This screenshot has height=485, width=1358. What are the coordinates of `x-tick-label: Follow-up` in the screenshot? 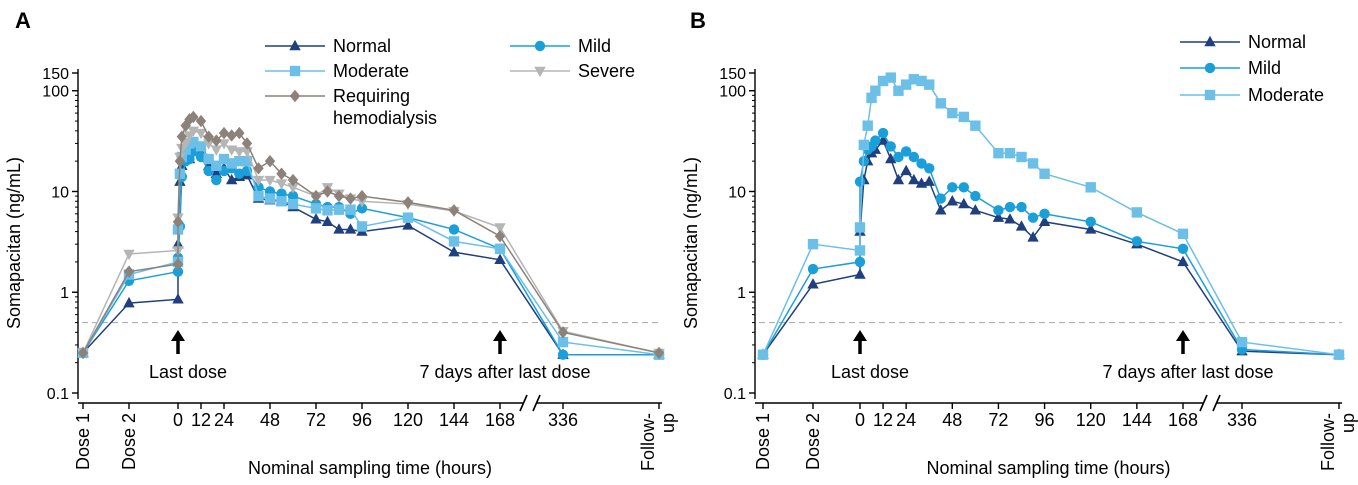 It's located at (658, 442).